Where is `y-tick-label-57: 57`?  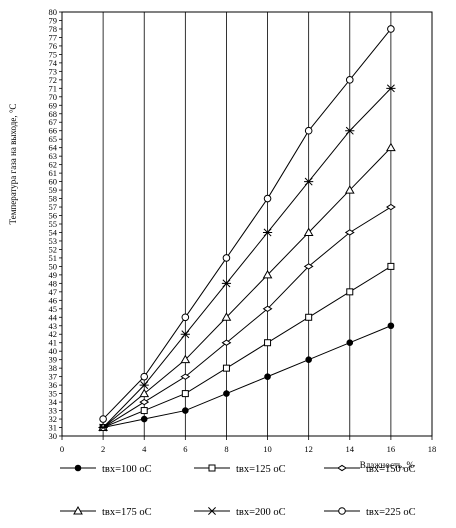 y-tick-label-57: 57 is located at coordinates (53, 207).